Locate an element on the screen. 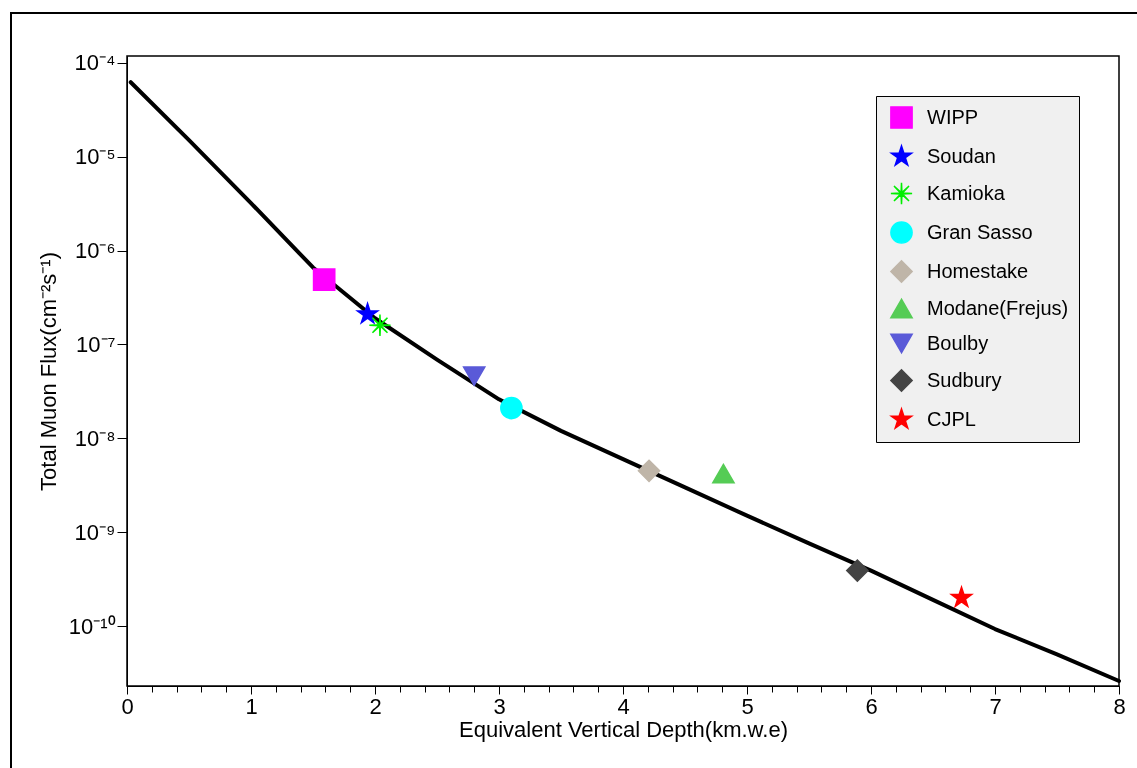 This screenshot has width=1137, height=768. legend-label: Sudbury is located at coordinates (964, 379).